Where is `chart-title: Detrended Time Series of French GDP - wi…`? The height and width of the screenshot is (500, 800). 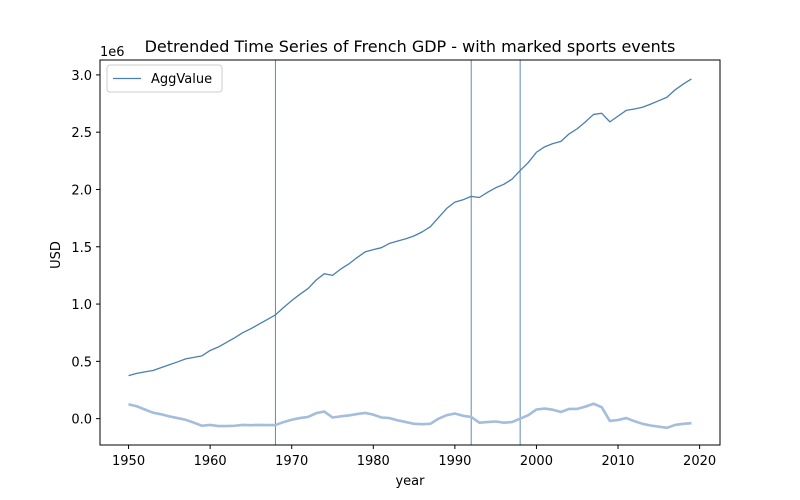 chart-title: Detrended Time Series of French GDP - wi… is located at coordinates (410, 46).